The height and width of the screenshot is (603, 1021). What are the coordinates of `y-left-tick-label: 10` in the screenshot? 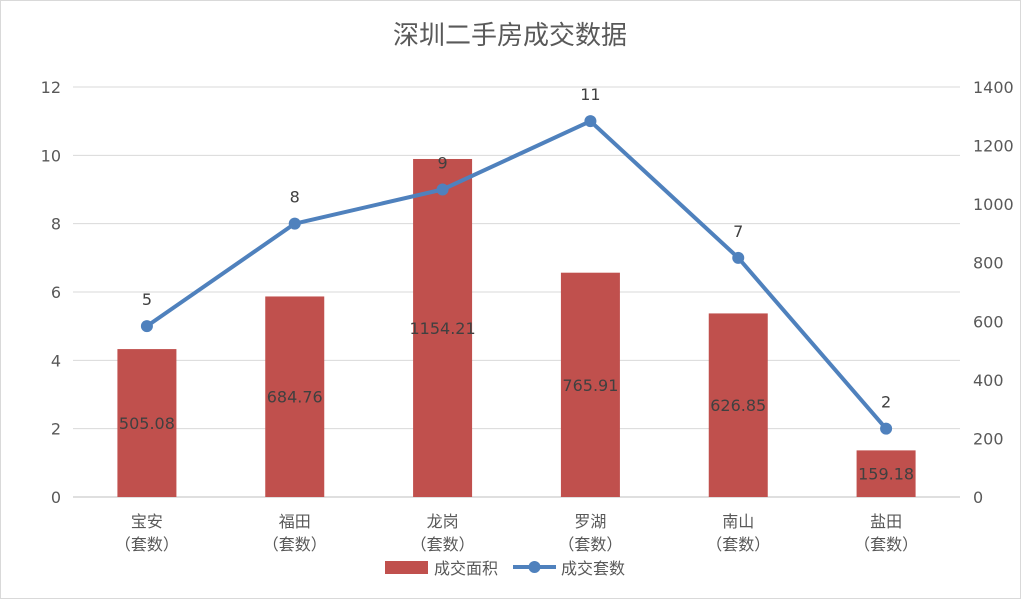 It's located at (51, 155).